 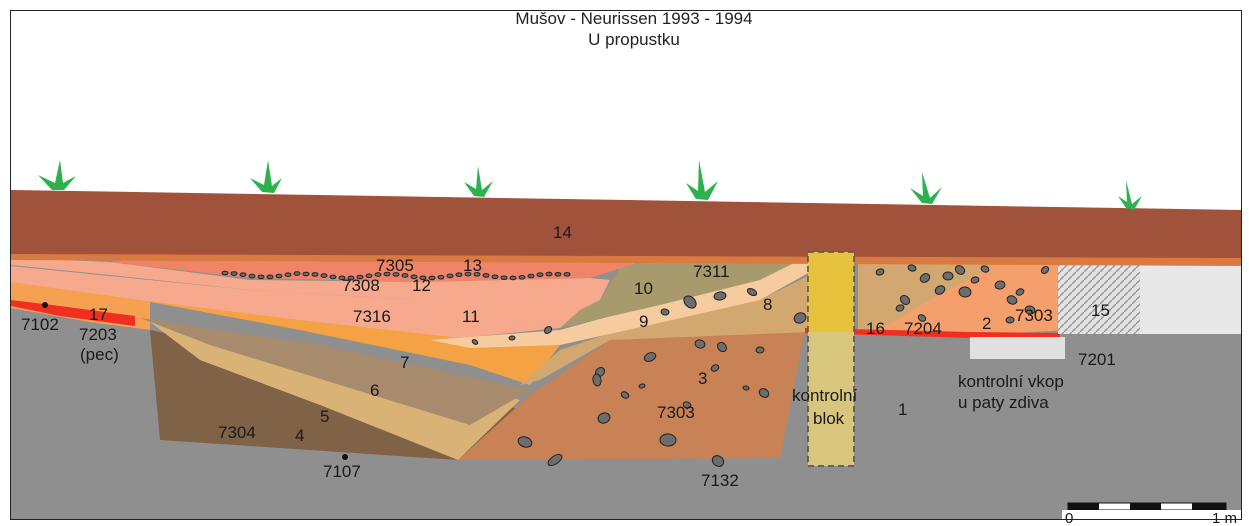 I want to click on kontrolni-vkop, so click(x=1017, y=348).